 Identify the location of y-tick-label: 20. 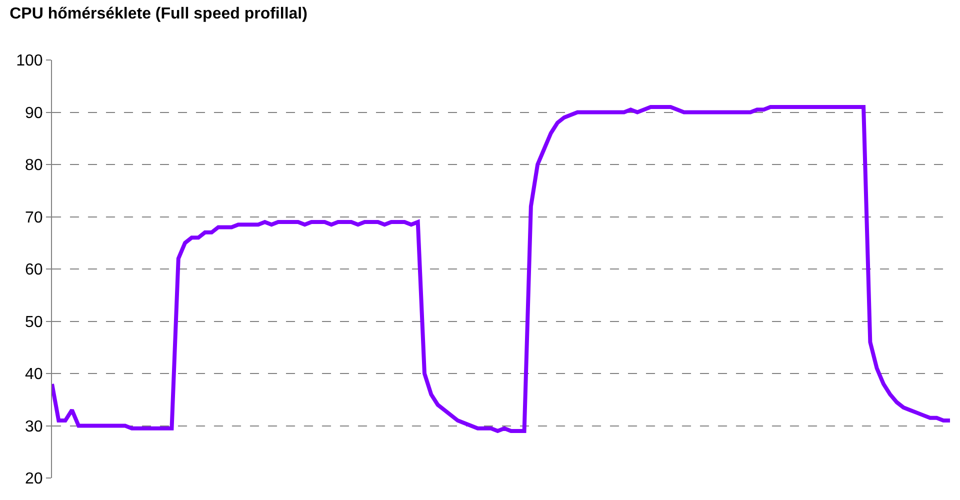
(34, 479).